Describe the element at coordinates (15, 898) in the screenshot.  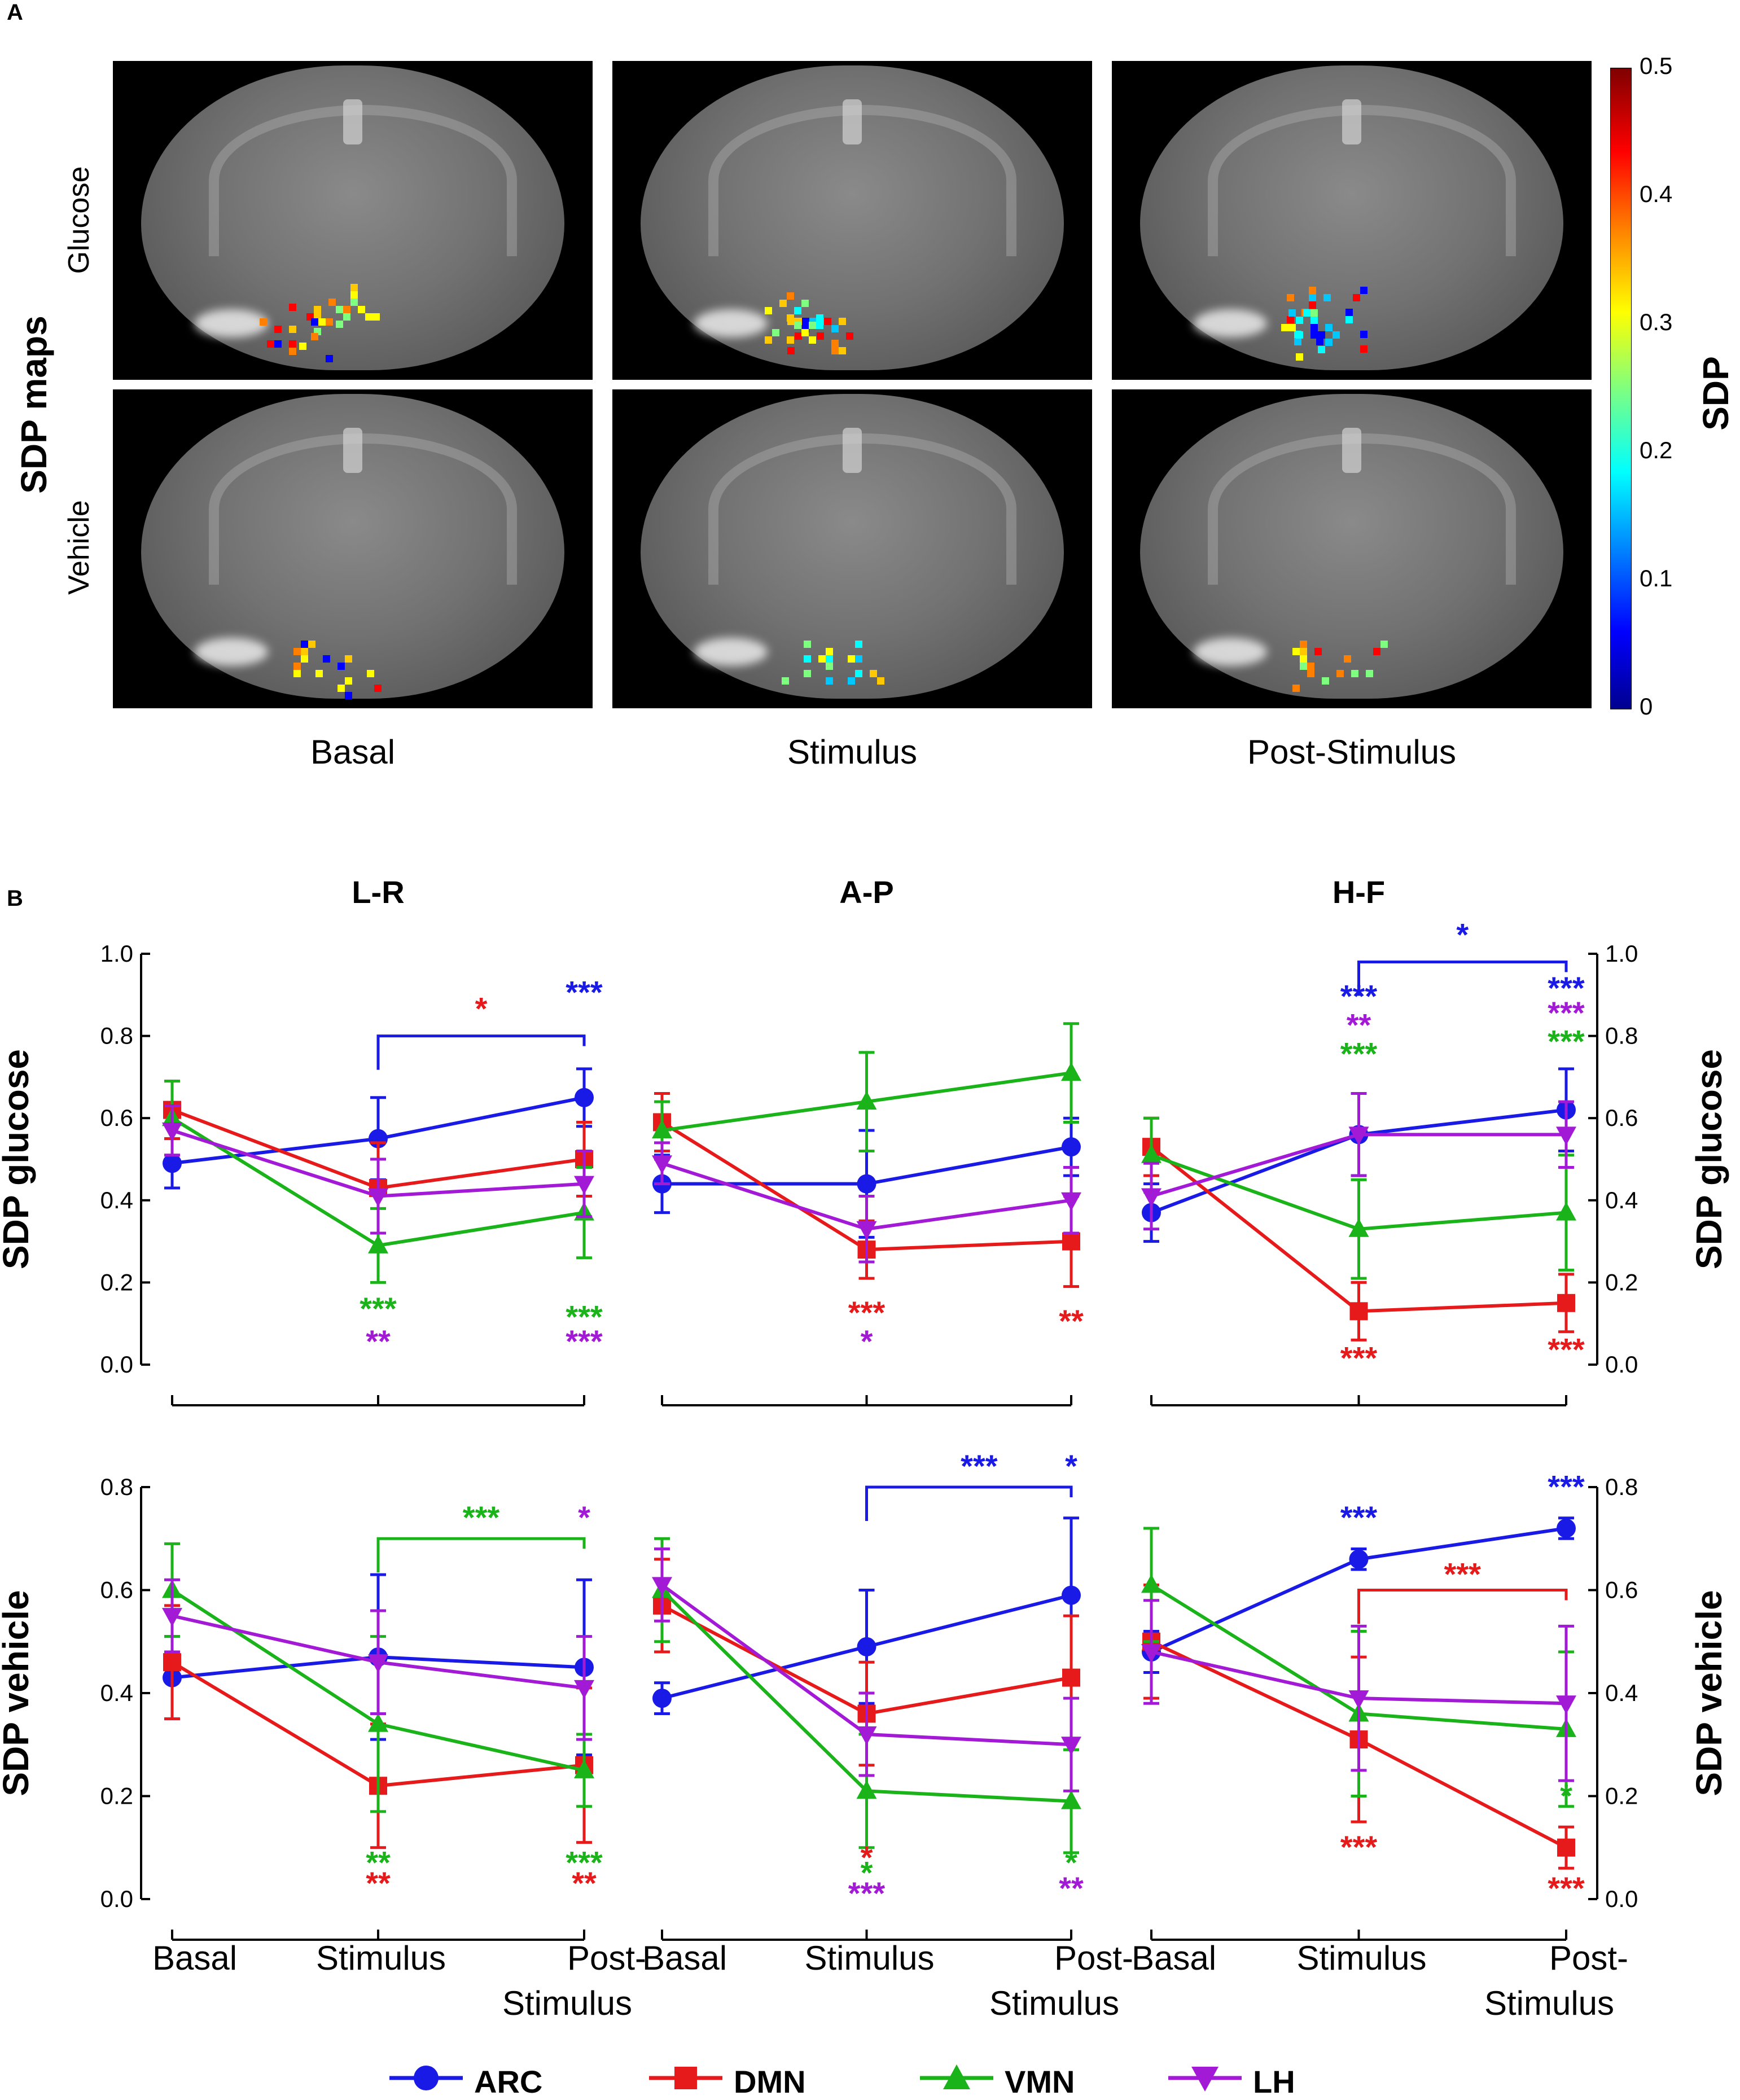
I see `panel-b-label: B` at that location.